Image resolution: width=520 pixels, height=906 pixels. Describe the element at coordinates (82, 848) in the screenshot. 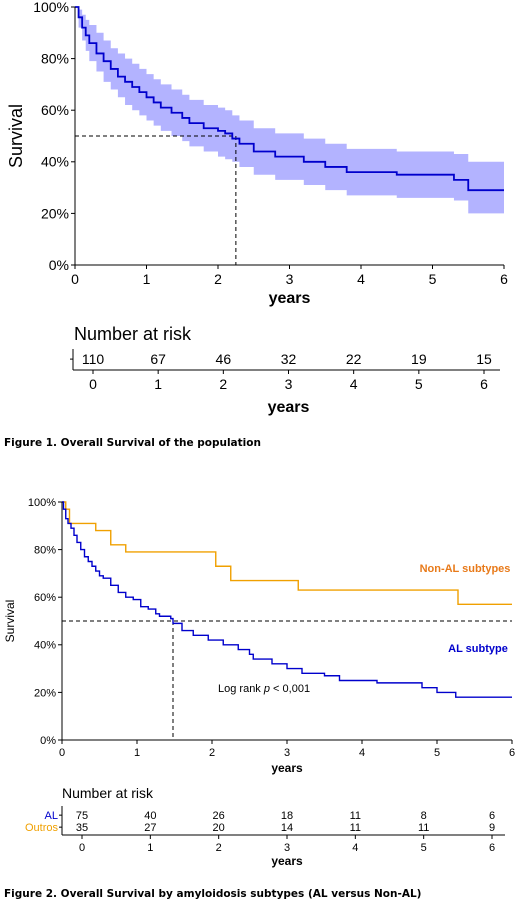

I see `fig2-risk-x-tick-label: 0` at that location.